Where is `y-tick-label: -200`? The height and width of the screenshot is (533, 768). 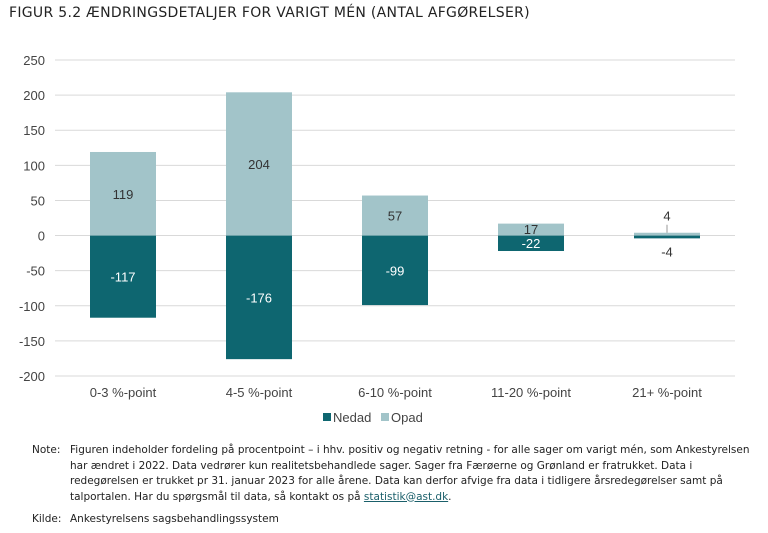 y-tick-label: -200 is located at coordinates (32, 376).